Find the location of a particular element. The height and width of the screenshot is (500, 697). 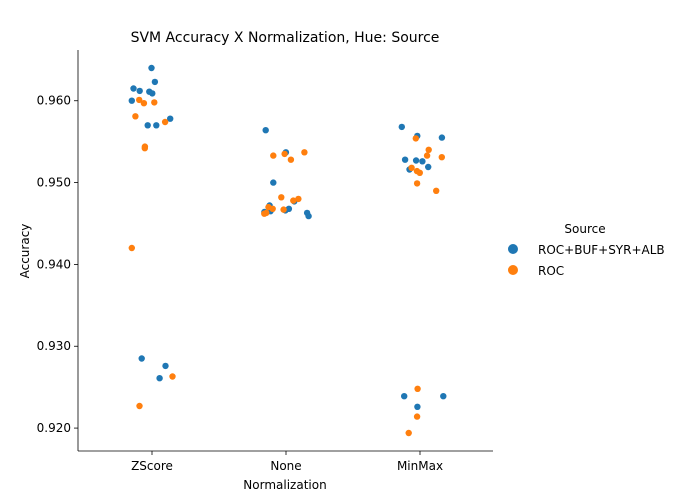

y-tick-label: 0.960 is located at coordinates (54, 101).